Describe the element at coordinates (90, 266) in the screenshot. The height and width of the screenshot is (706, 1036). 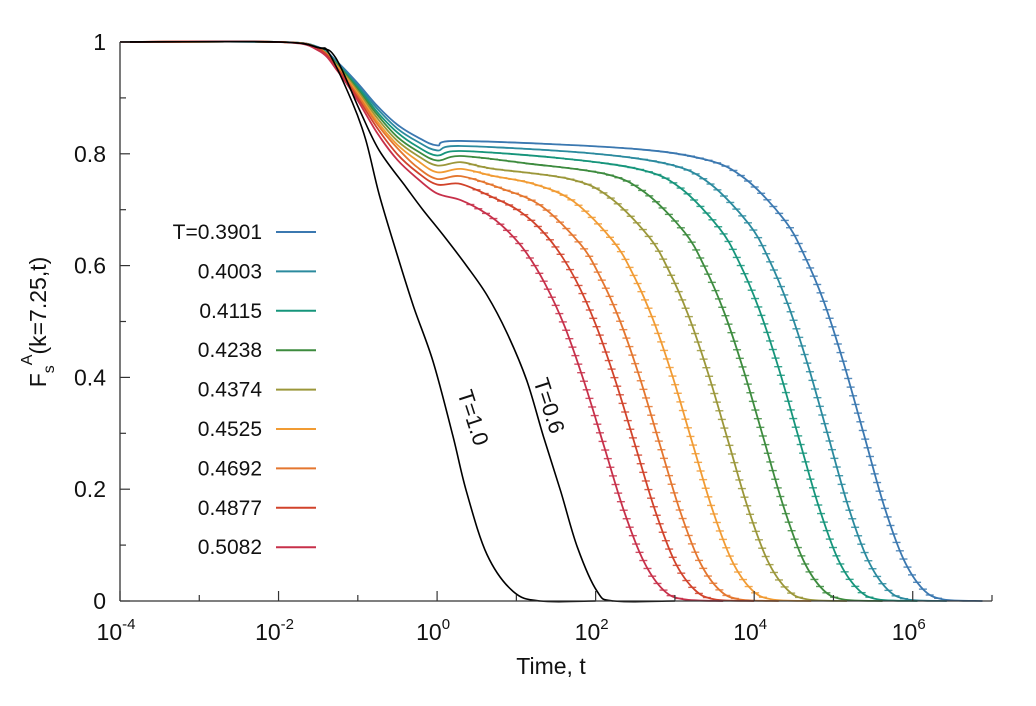
I see `y-tick-label: 0.6` at that location.